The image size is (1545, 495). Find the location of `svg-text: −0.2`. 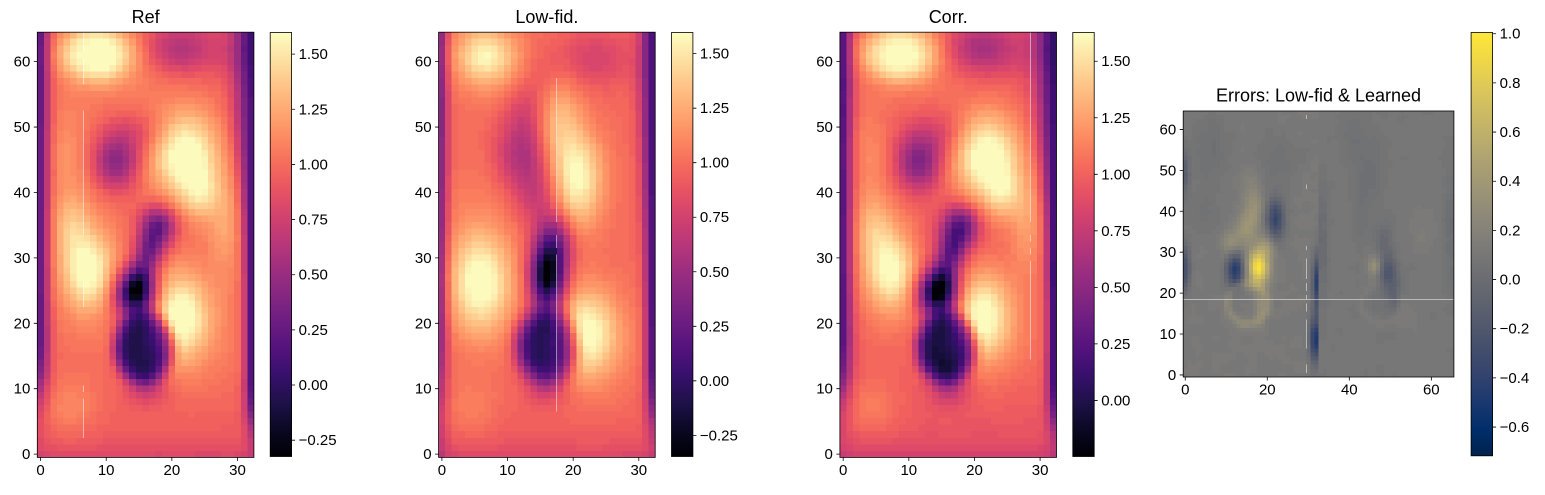

svg-text: −0.2 is located at coordinates (1515, 329).